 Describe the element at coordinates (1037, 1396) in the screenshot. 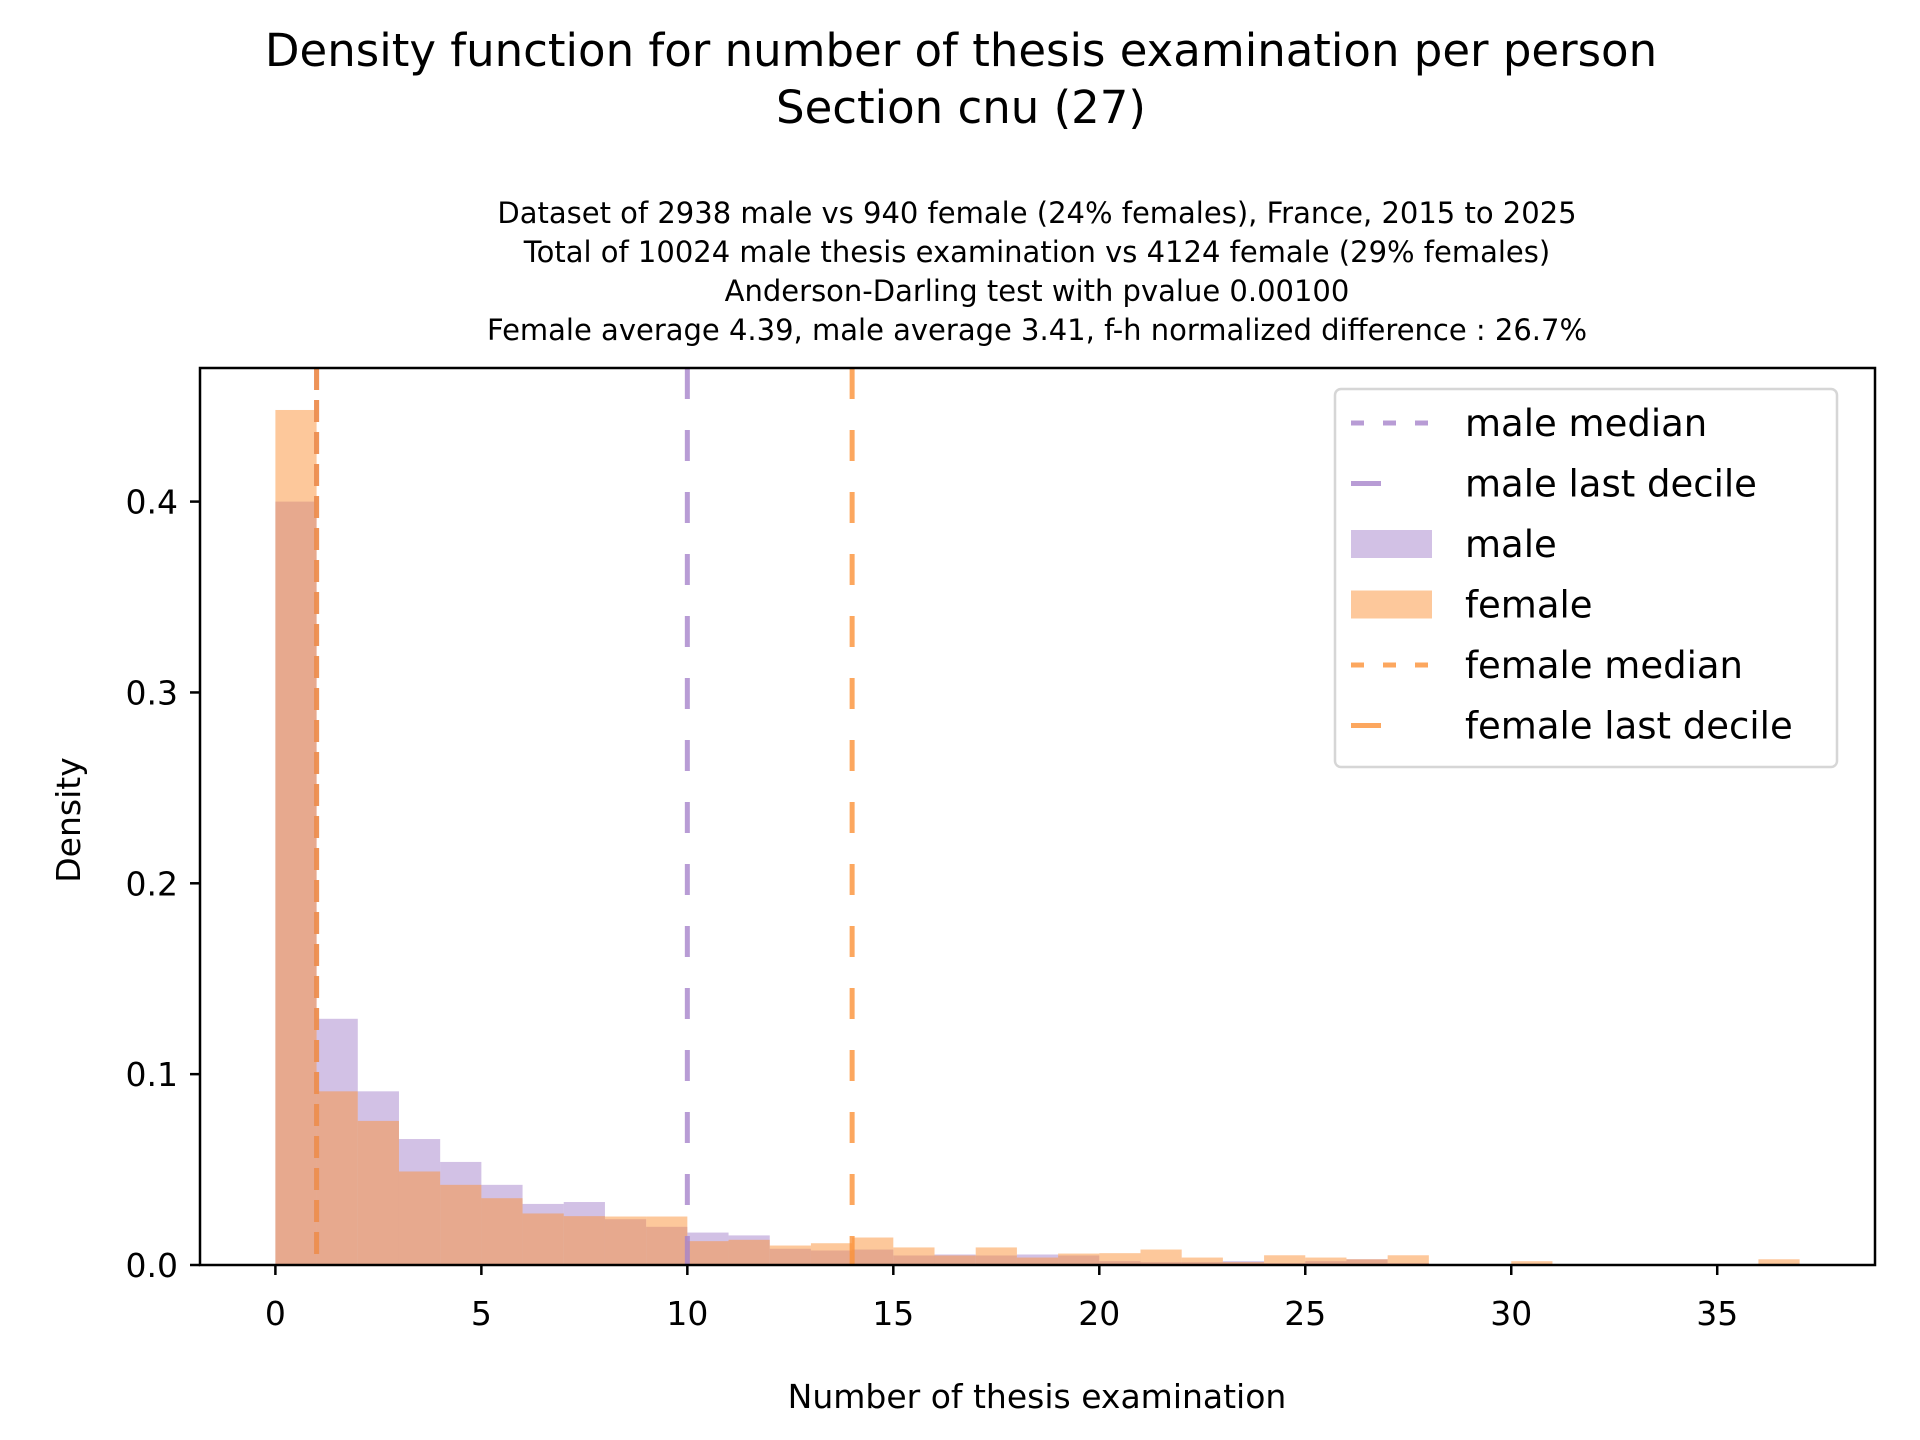

I see `x-axis-label: Number of thesis examination` at that location.